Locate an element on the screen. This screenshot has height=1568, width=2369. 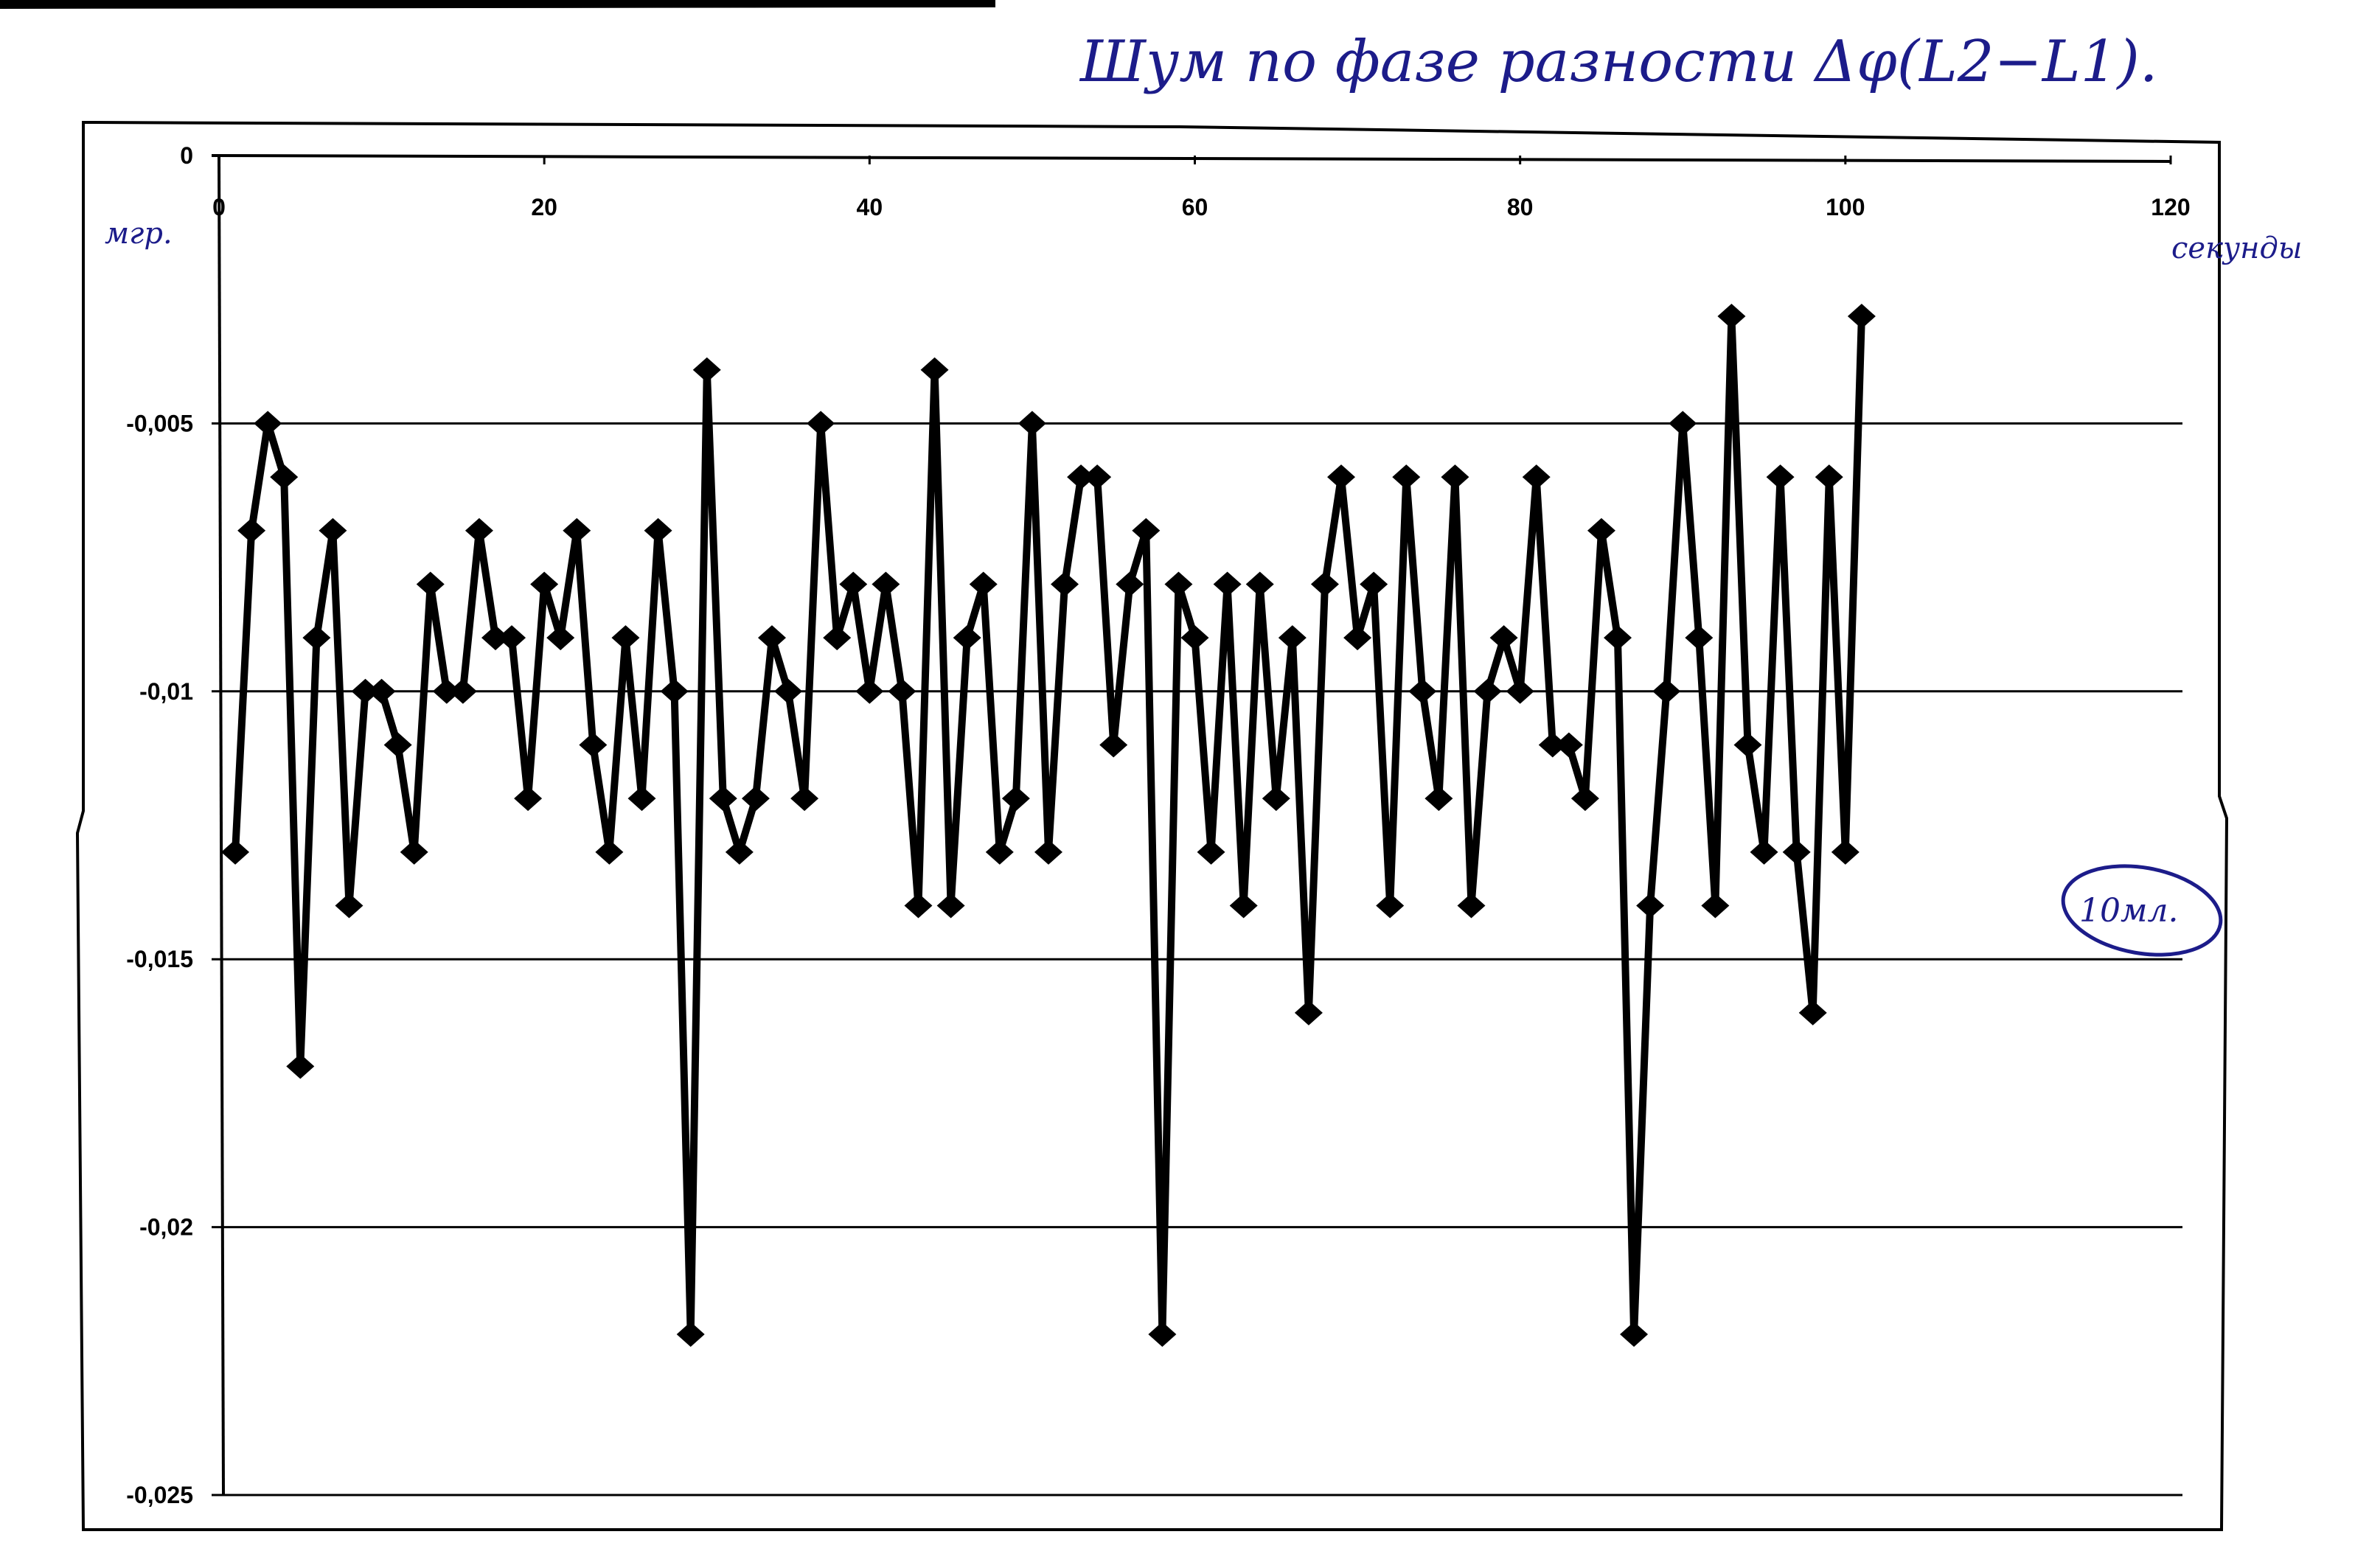
x-axis-label: секунды is located at coordinates (2236, 248).